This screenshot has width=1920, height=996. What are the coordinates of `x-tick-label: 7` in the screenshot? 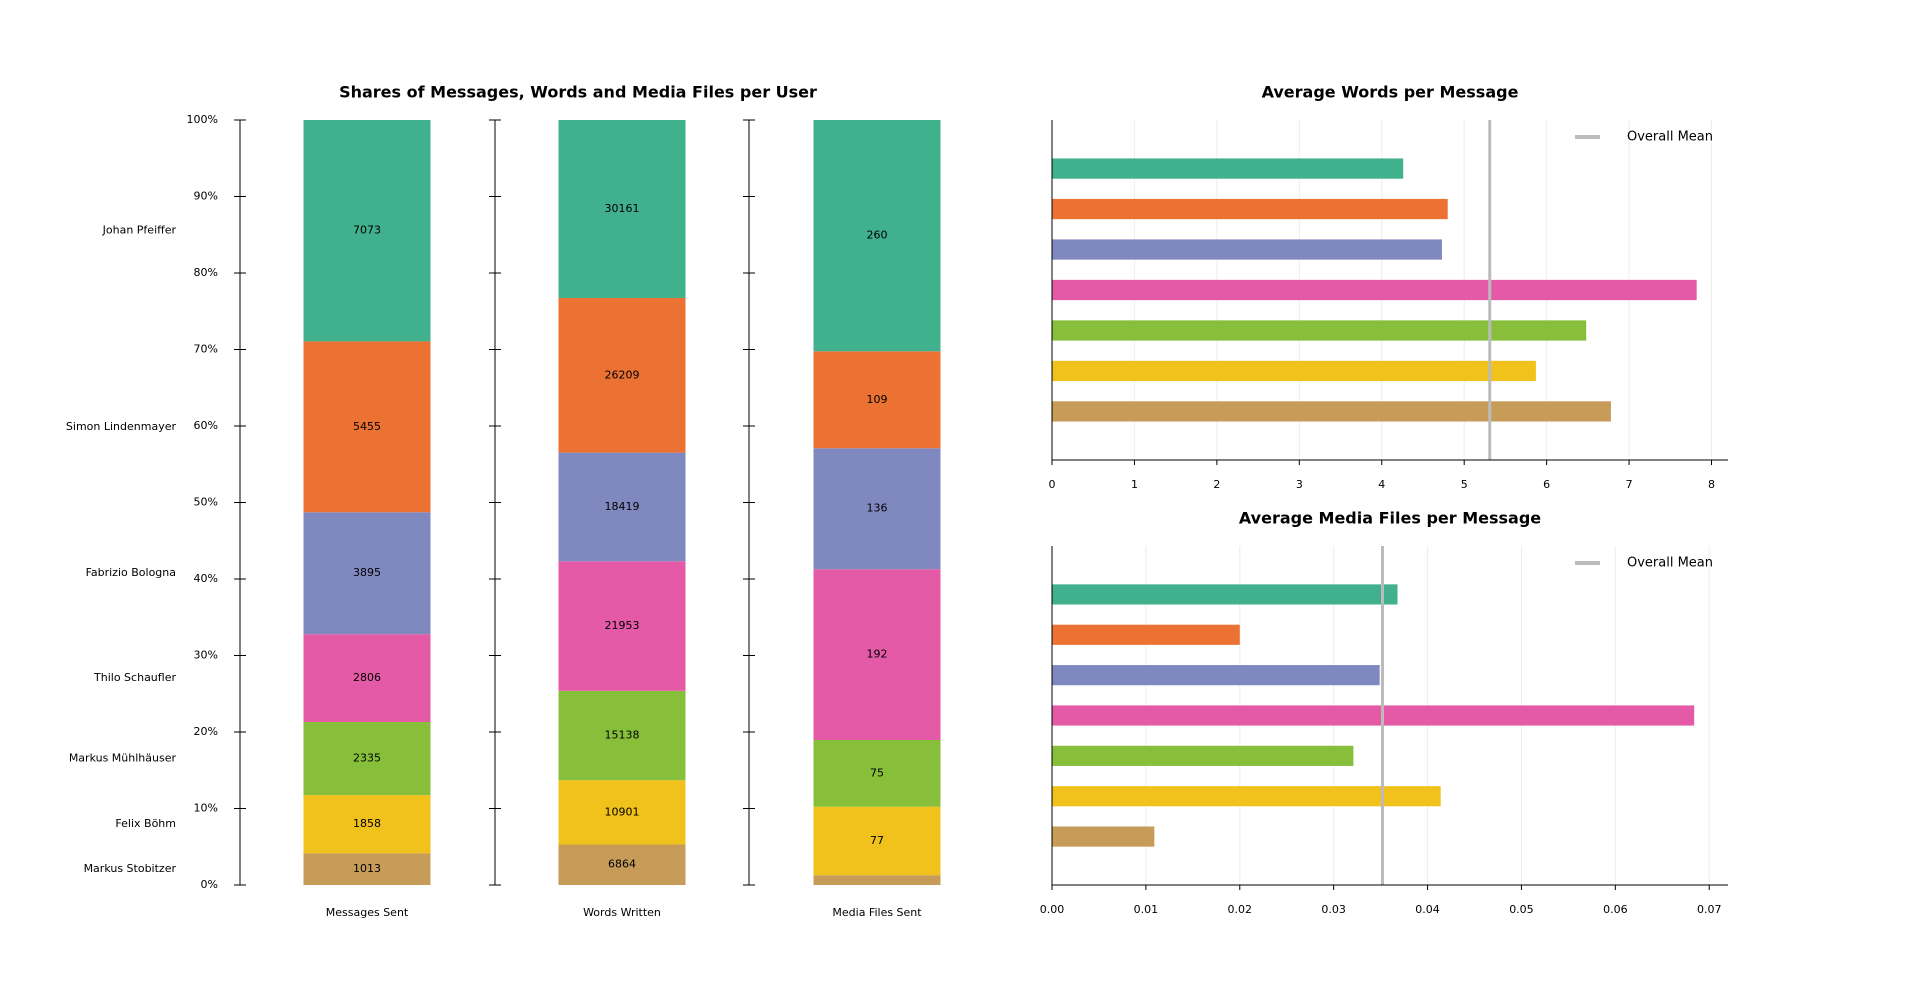 It's located at (1629, 484).